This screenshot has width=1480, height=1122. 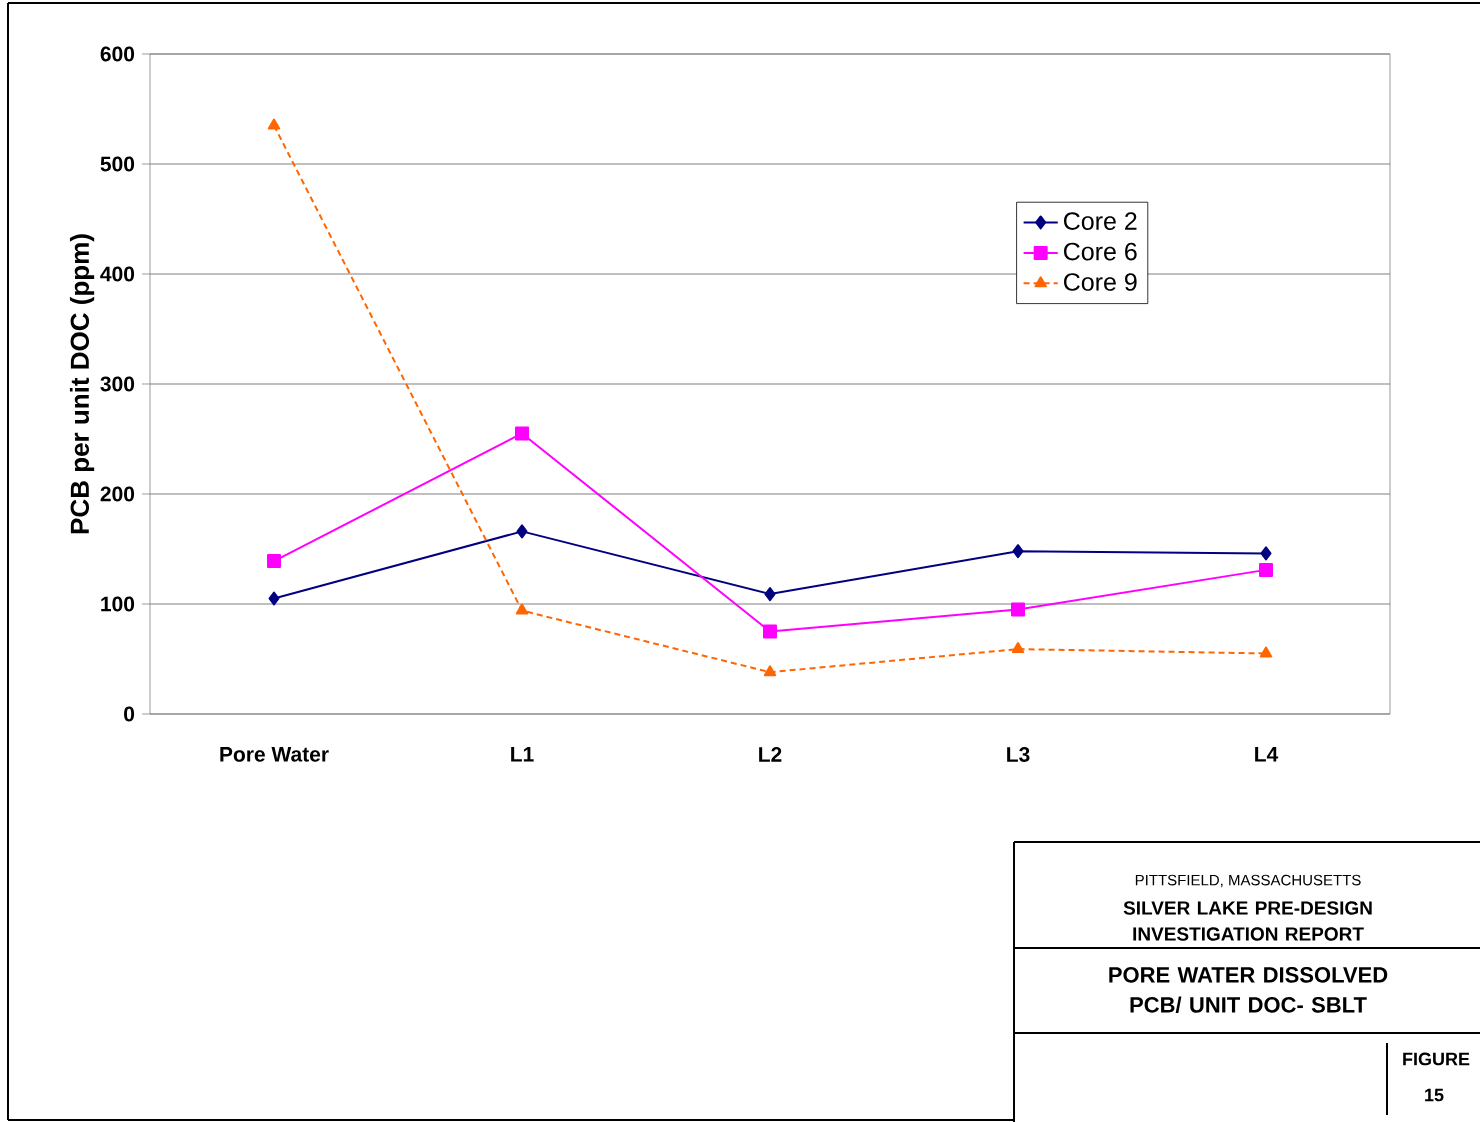 What do you see at coordinates (117, 494) in the screenshot?
I see `y-tick-label: 200` at bounding box center [117, 494].